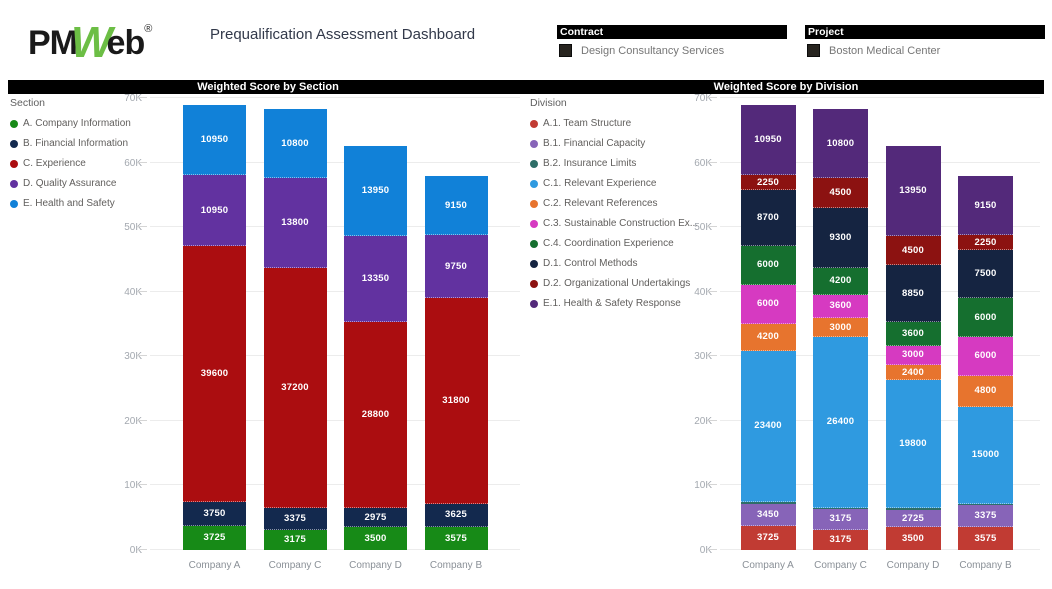  Describe the element at coordinates (614, 163) in the screenshot. I see `legend-item: B.2. Insurance Limits` at that location.